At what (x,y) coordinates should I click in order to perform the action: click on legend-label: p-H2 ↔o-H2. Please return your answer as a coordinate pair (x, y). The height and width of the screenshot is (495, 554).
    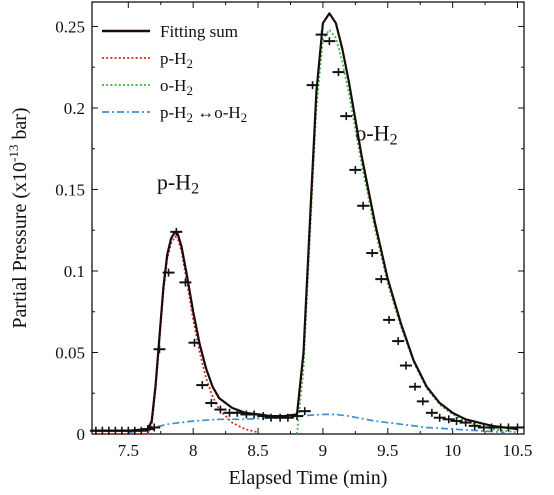
    Looking at the image, I should click on (203, 114).